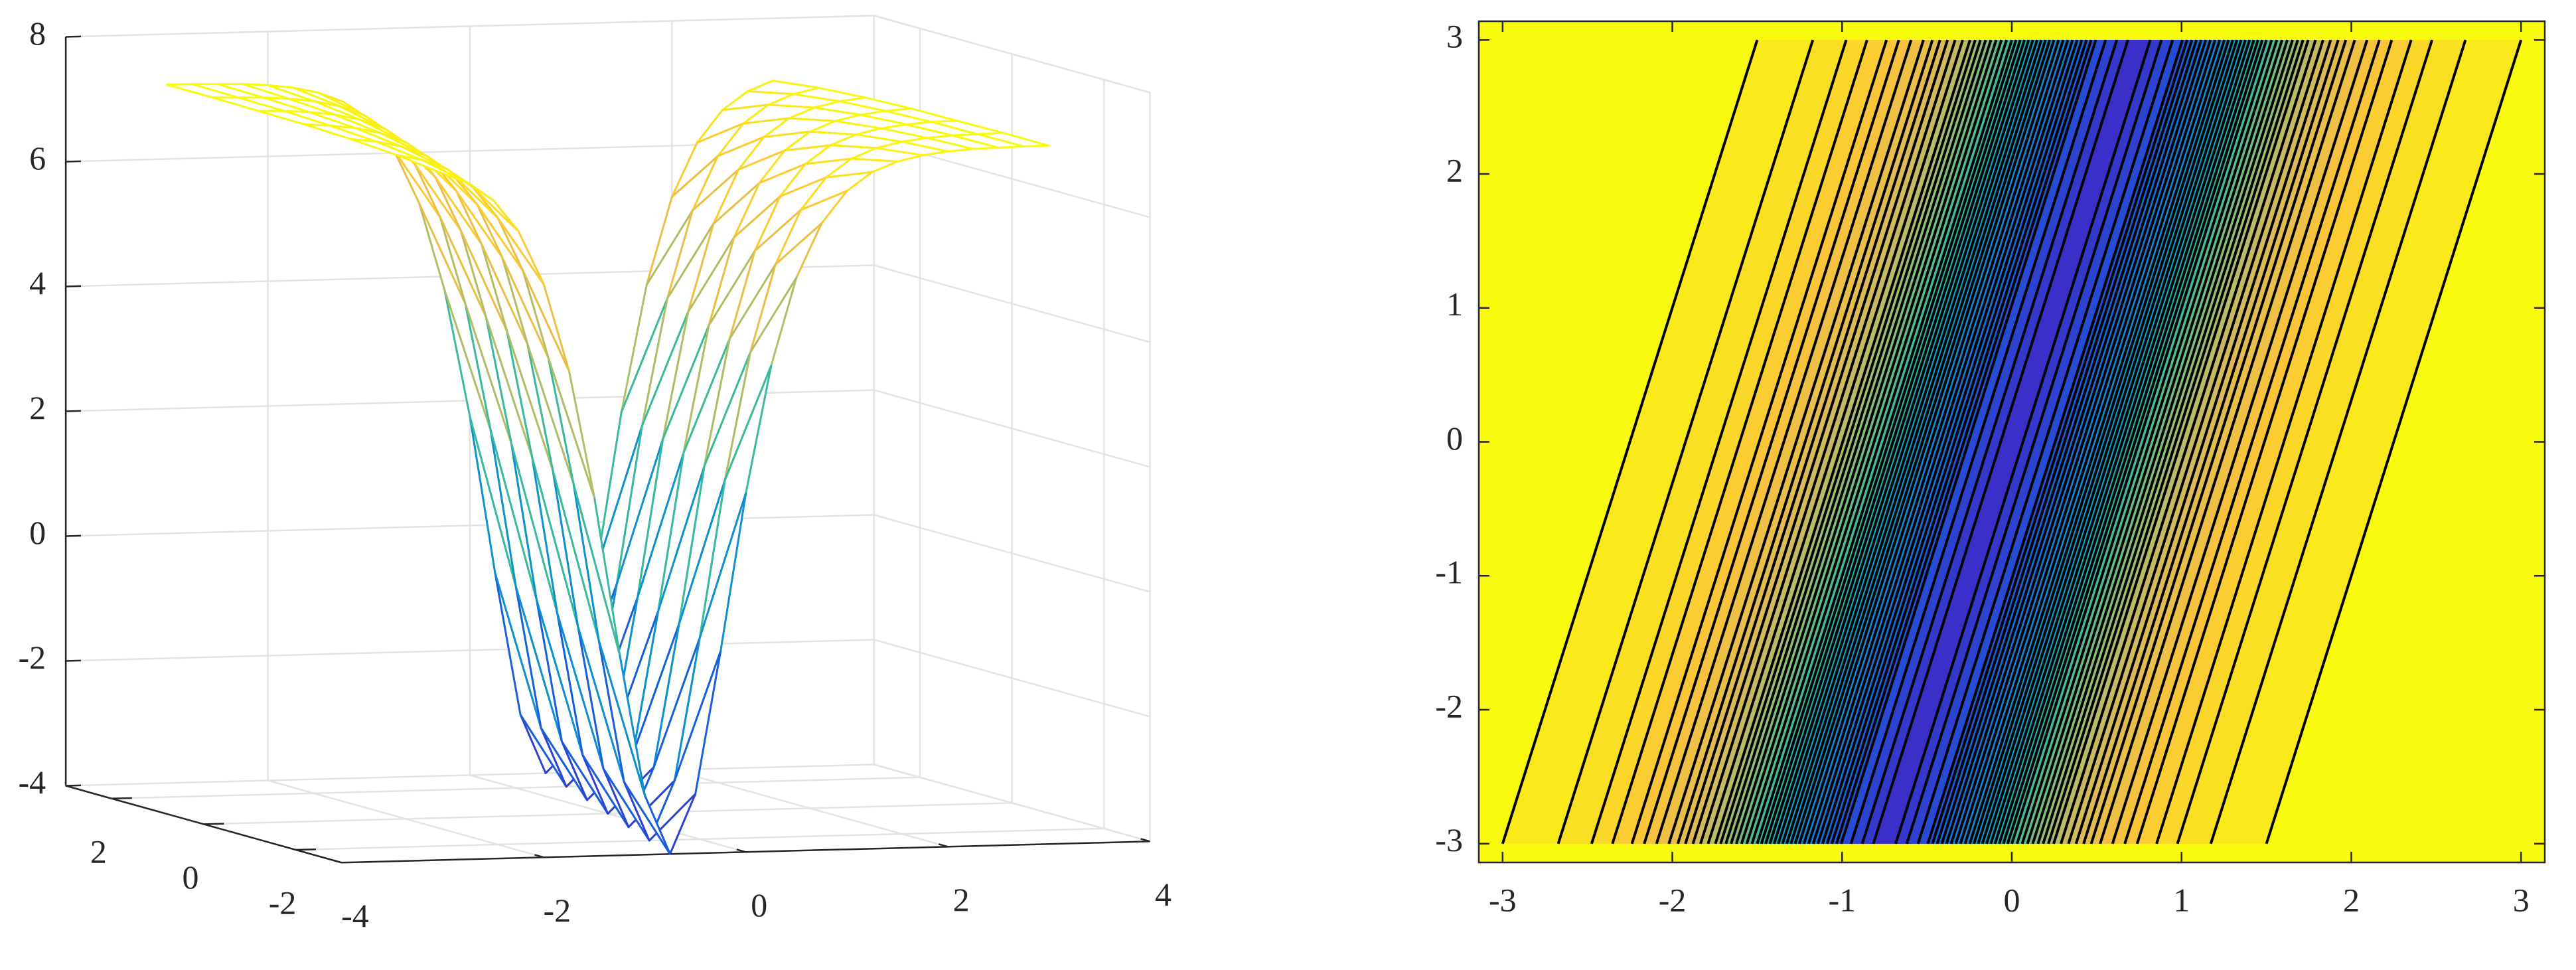 The height and width of the screenshot is (970, 2576). I want to click on x-tick-label: 3, so click(2522, 899).